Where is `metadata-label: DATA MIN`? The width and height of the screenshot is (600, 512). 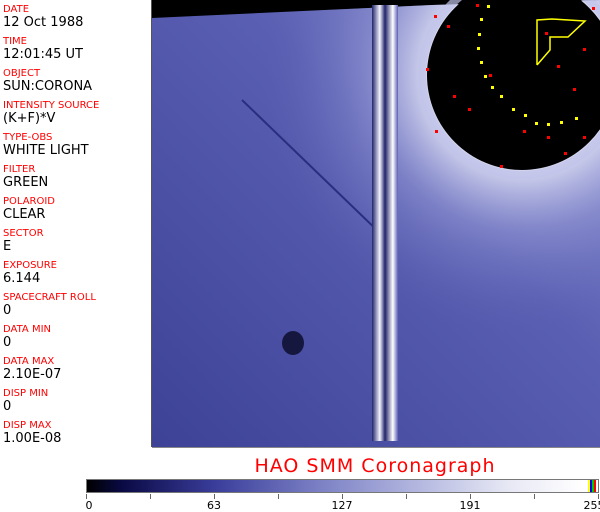
metadata-label: DATA MIN is located at coordinates (27, 329).